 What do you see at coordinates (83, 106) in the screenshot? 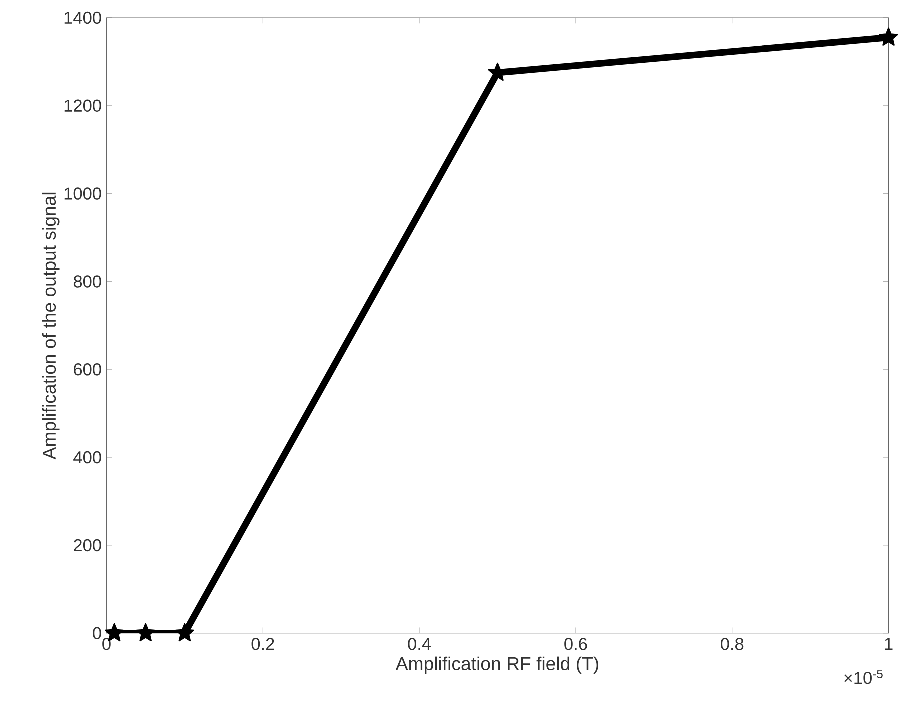
I see `y-tick-label: 1200` at bounding box center [83, 106].